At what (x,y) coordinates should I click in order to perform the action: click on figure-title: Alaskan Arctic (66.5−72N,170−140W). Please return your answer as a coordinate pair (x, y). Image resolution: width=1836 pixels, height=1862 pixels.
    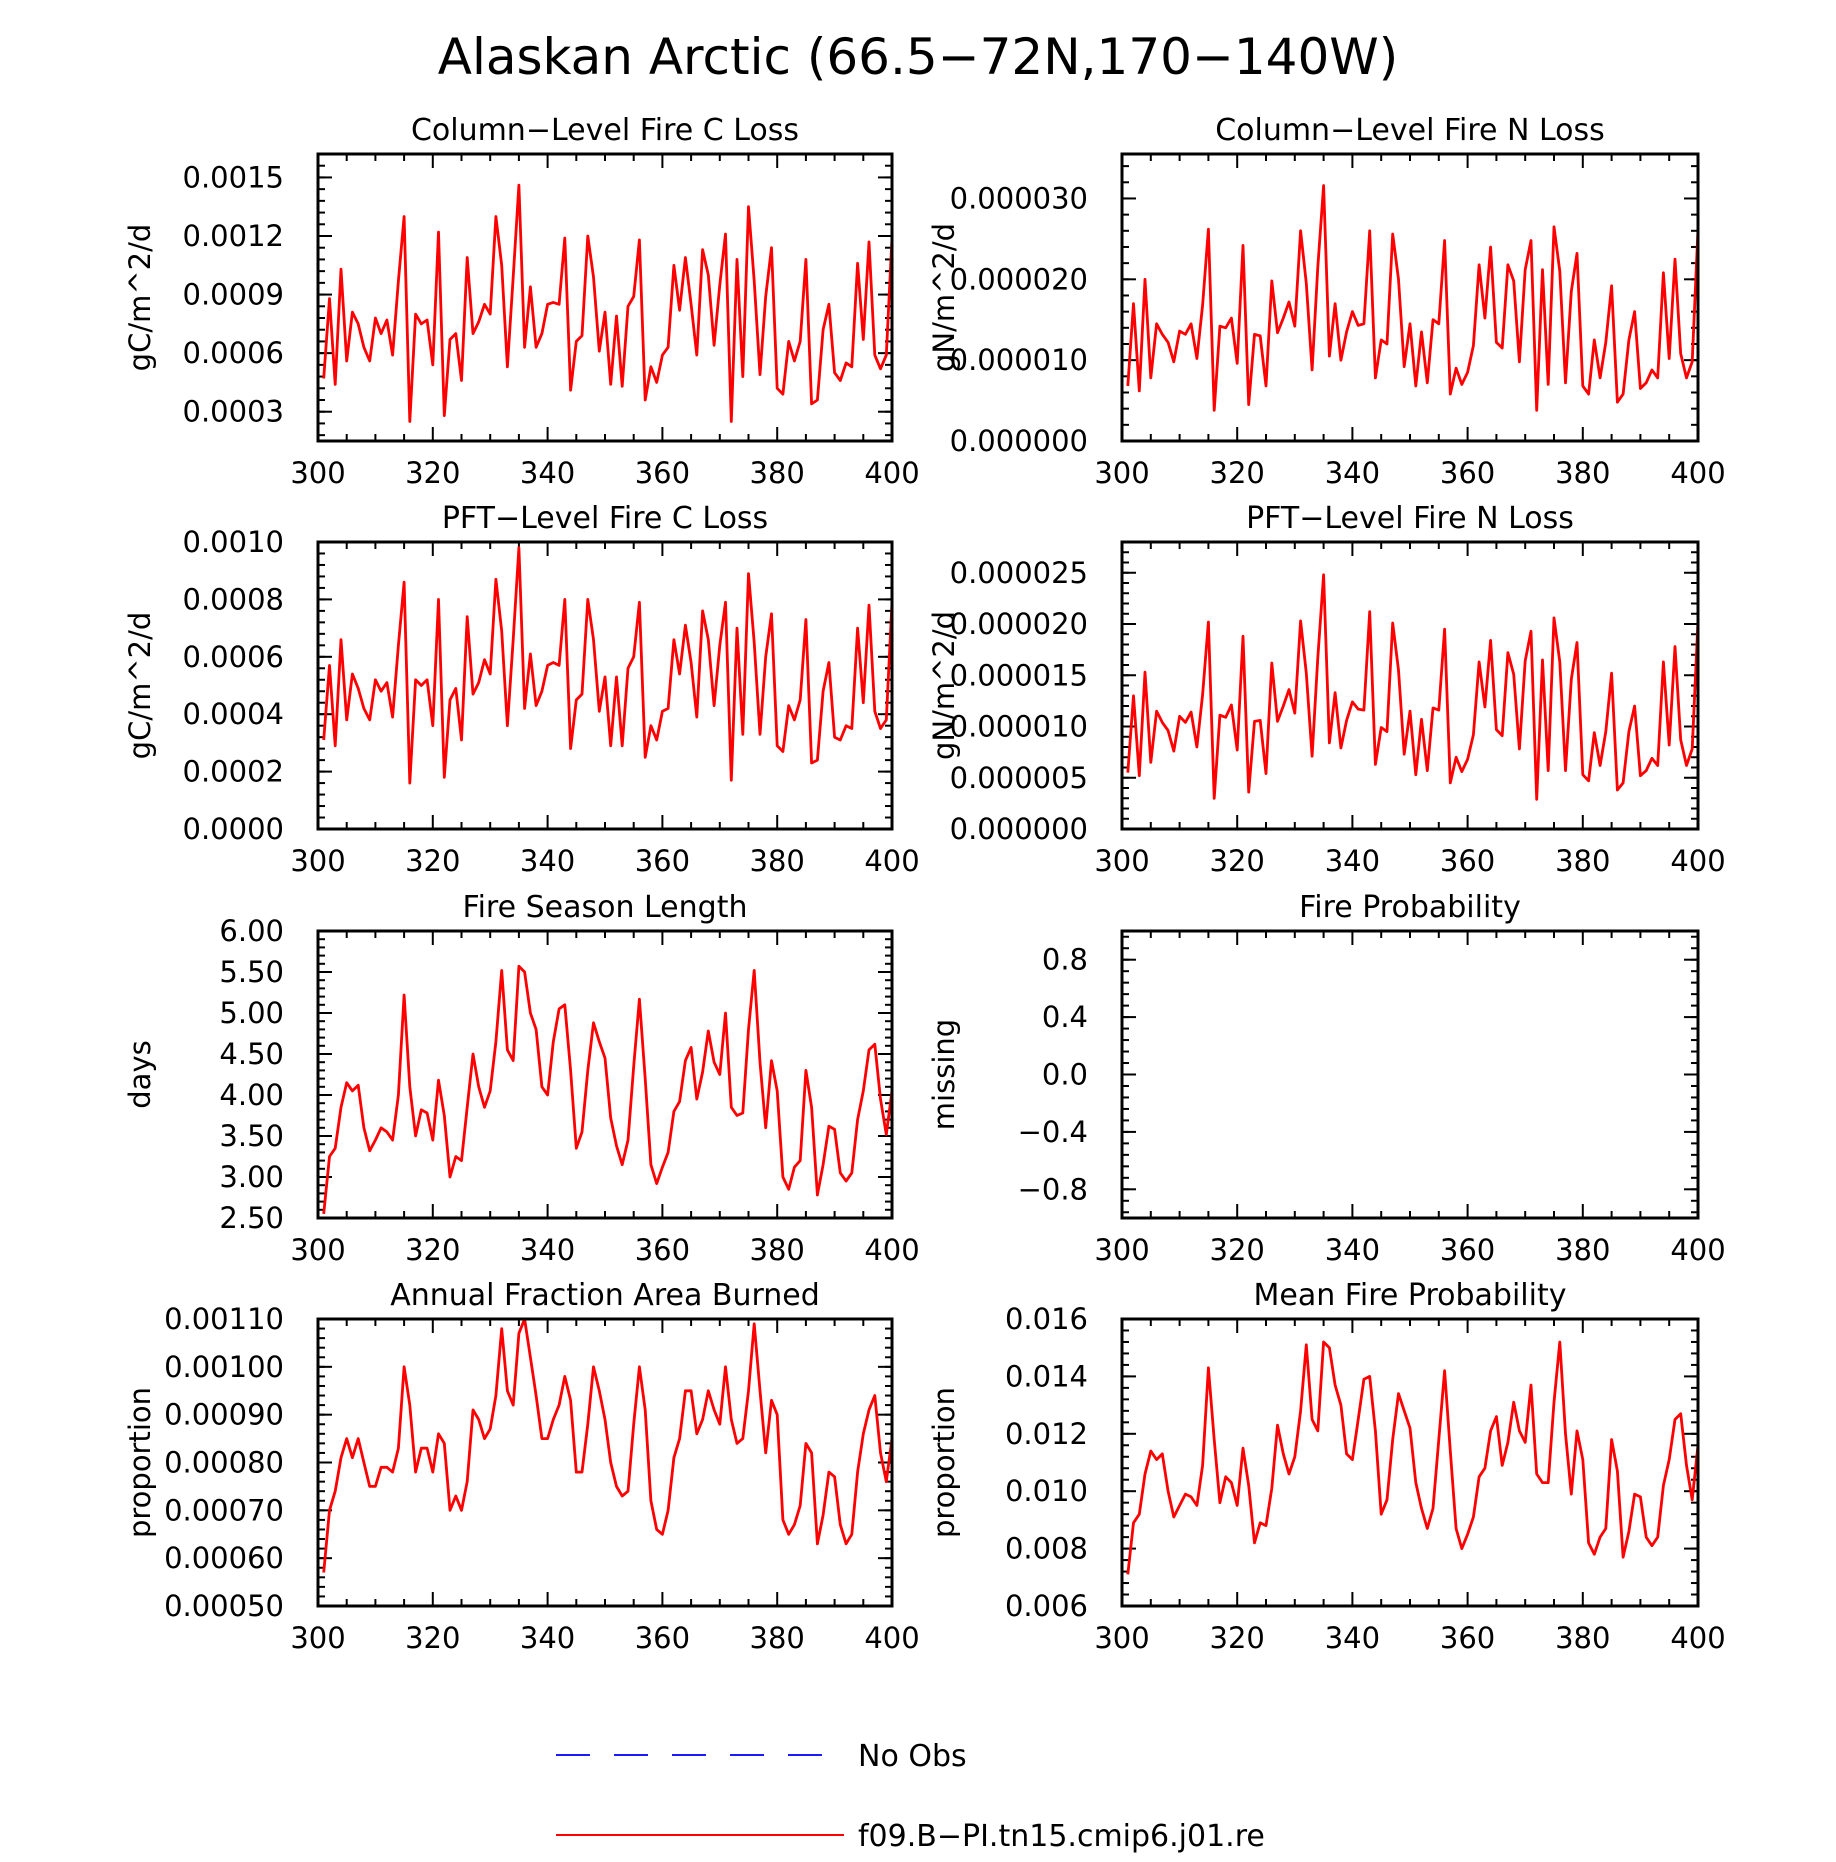
    Looking at the image, I should click on (918, 57).